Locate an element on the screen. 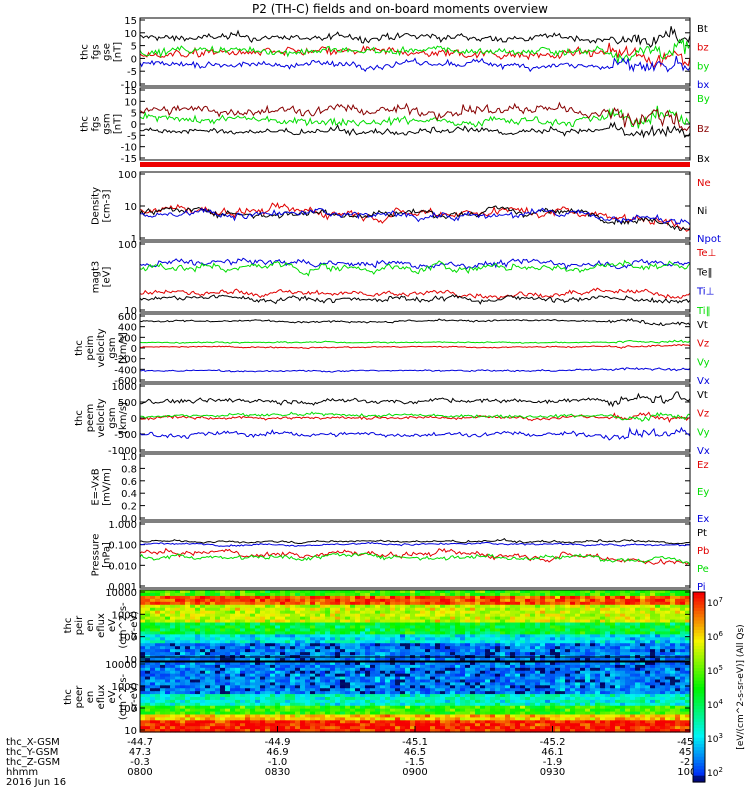 The height and width of the screenshot is (800, 750). y-tick-label: 1000 is located at coordinates (124, 615).